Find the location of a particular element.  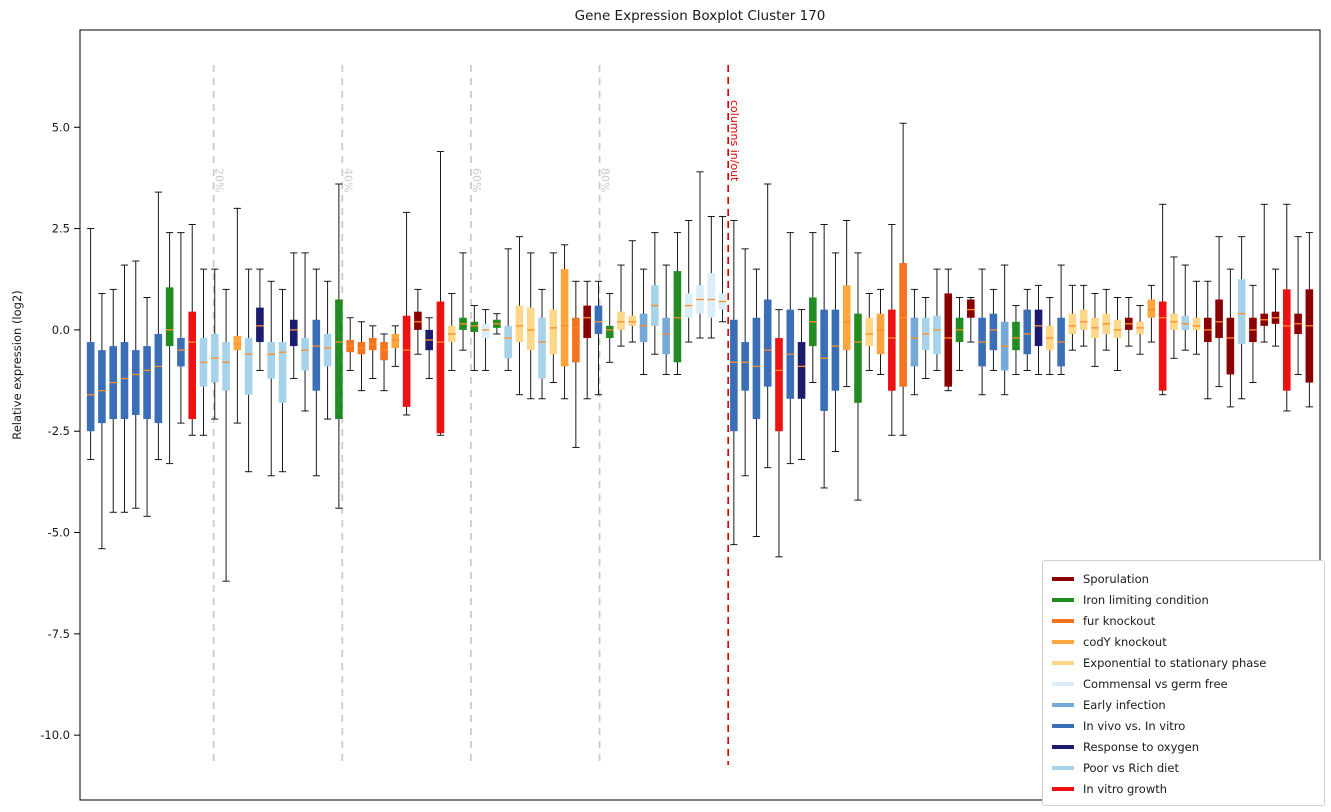

legend-label: In vitro growth is located at coordinates (1125, 788).